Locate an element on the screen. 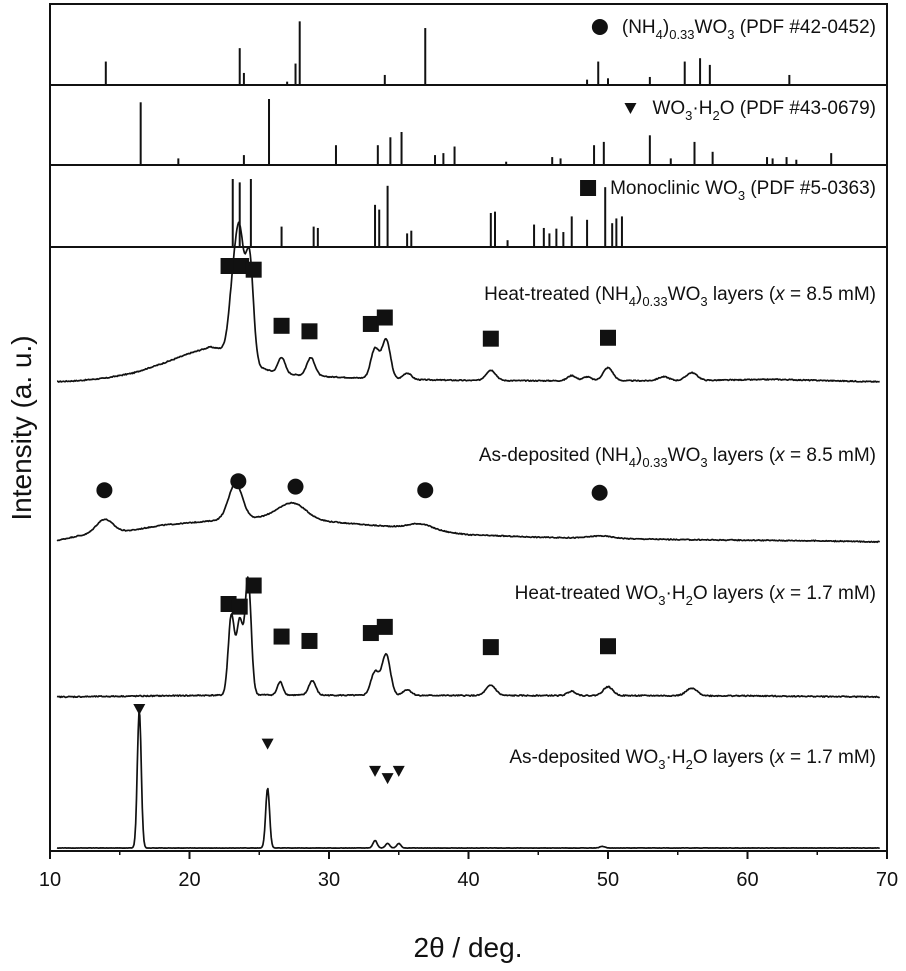  pattern-as-deposited-hydrate: As-deposited WO3·H2O layers (x = 1.7 mM) is located at coordinates (468, 776).